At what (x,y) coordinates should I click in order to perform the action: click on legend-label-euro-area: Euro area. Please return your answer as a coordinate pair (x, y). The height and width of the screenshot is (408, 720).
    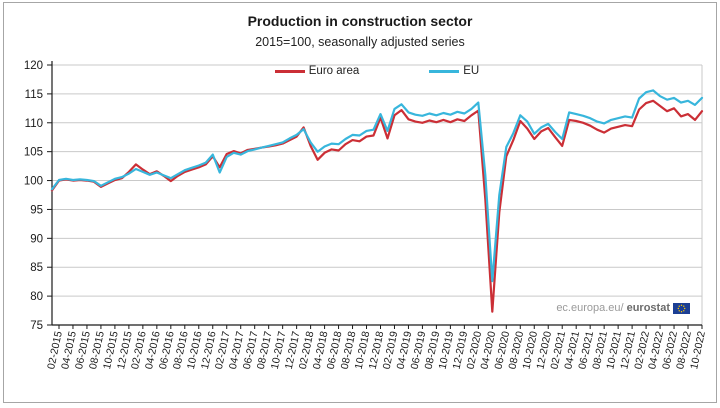
    Looking at the image, I should click on (334, 71).